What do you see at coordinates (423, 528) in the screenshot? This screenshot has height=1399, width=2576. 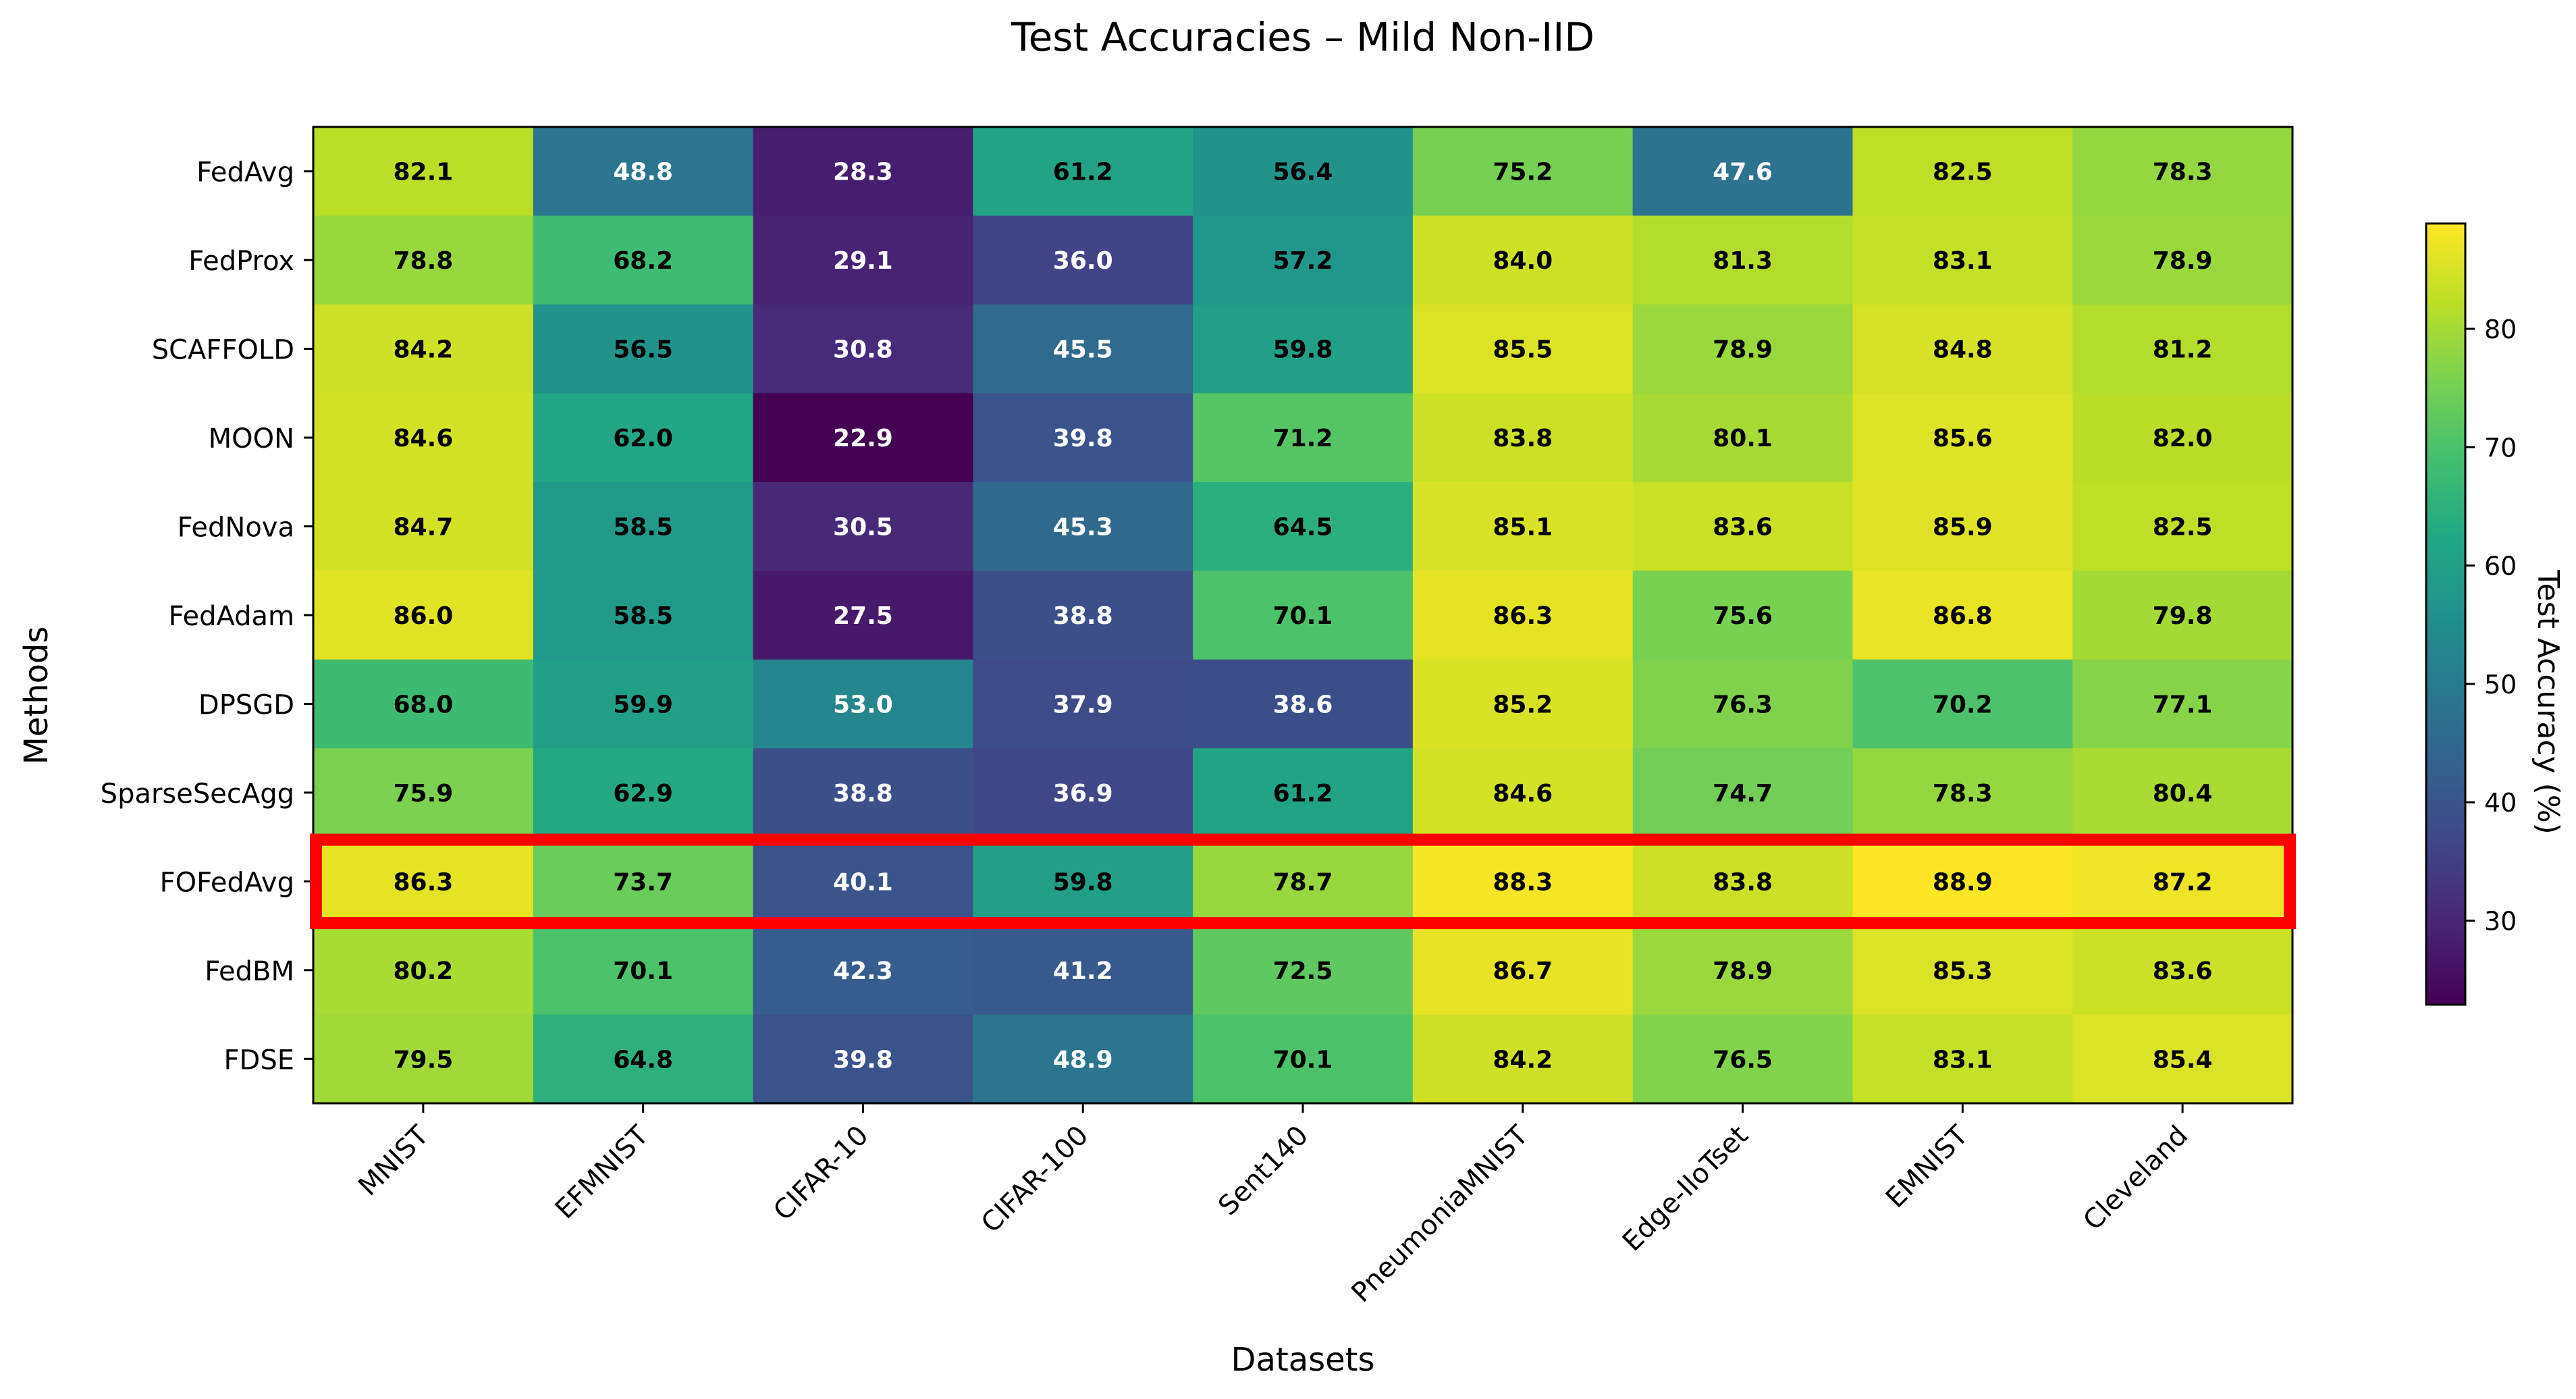 I see `cell-value-label: 84.7` at bounding box center [423, 528].